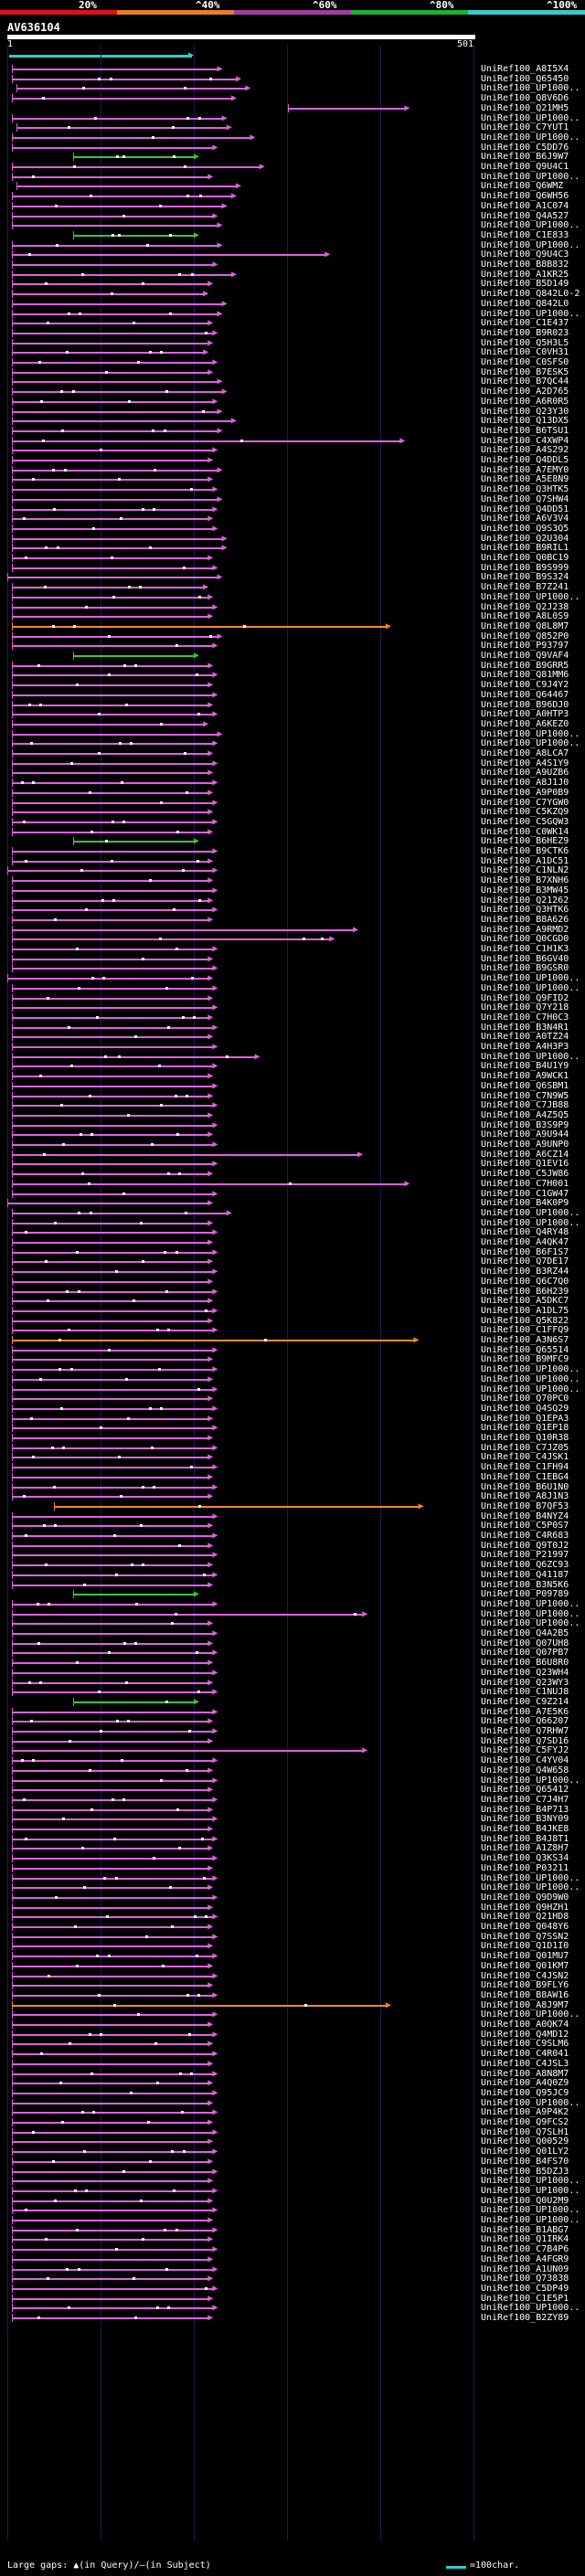 This screenshot has width=585, height=2576. What do you see at coordinates (293, 1555) in the screenshot?
I see `hit-row: ▶ UniRef100_P21997` at bounding box center [293, 1555].